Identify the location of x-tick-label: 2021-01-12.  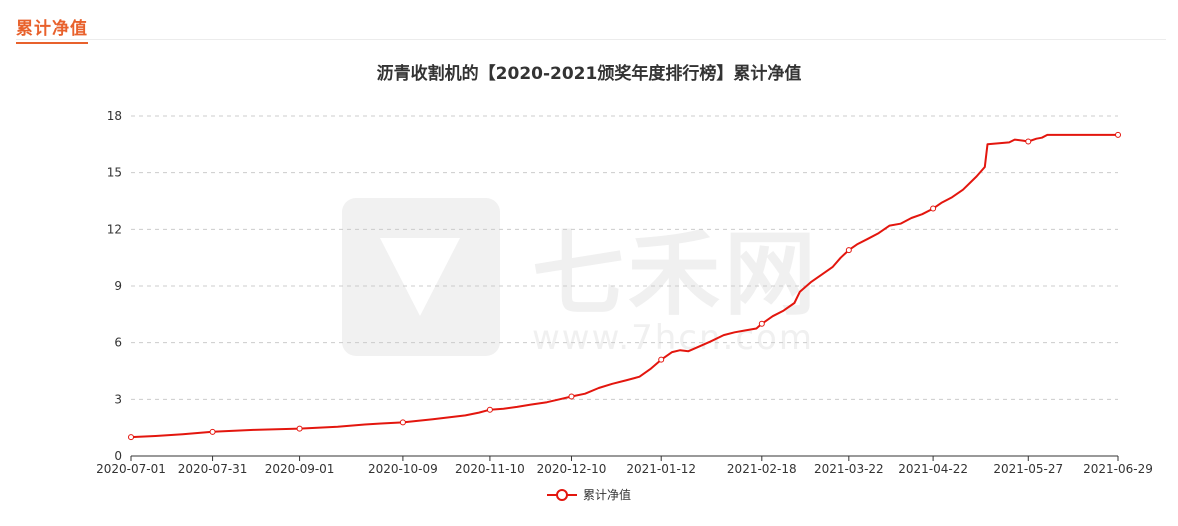
(661, 469).